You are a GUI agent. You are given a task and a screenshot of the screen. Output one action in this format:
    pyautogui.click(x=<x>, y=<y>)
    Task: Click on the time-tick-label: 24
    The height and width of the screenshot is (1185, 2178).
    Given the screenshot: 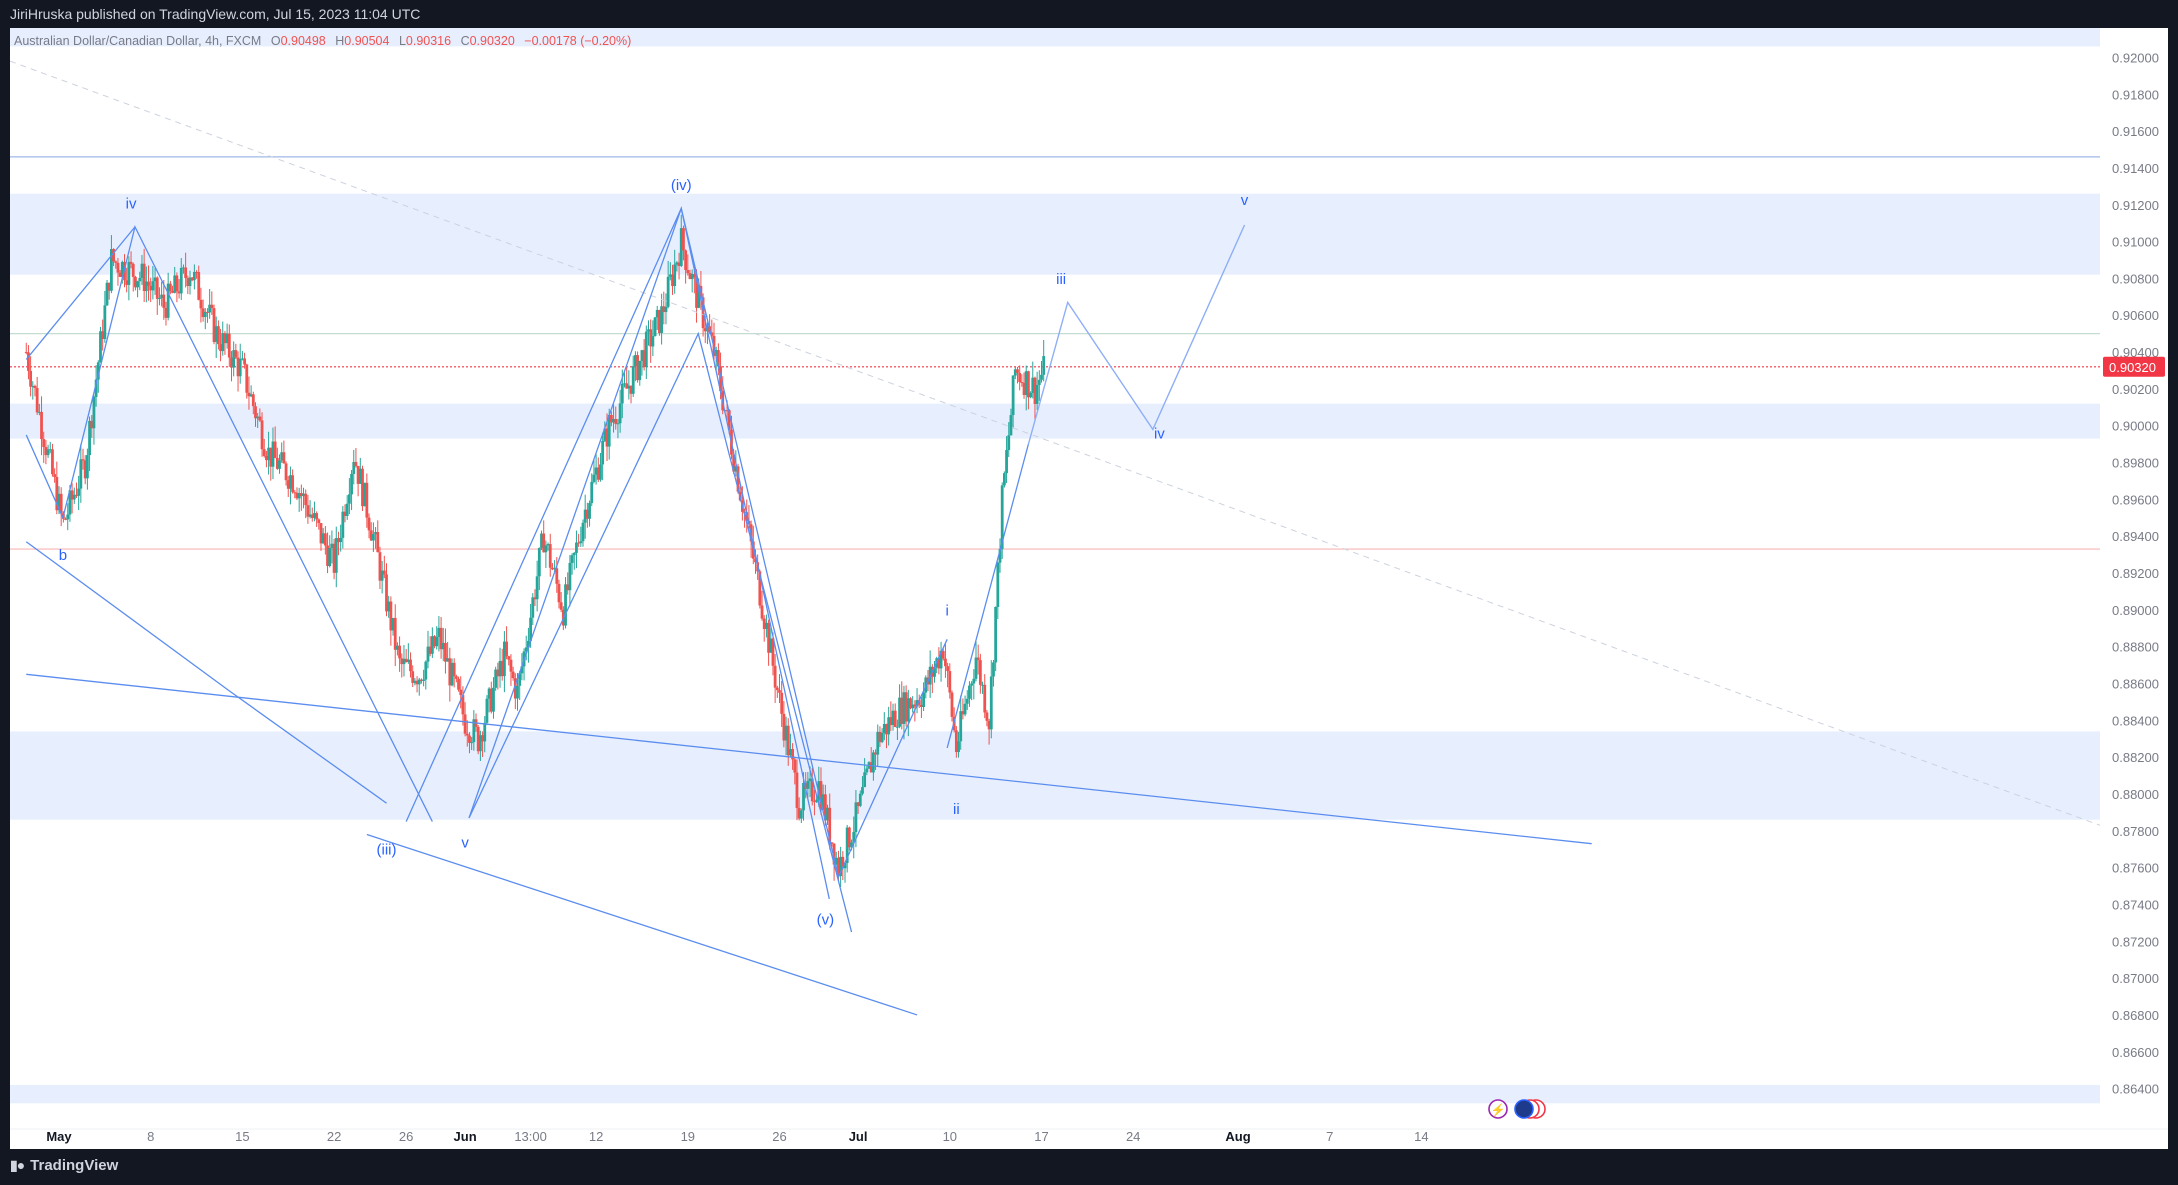 What is the action you would take?
    pyautogui.click(x=1133, y=1136)
    